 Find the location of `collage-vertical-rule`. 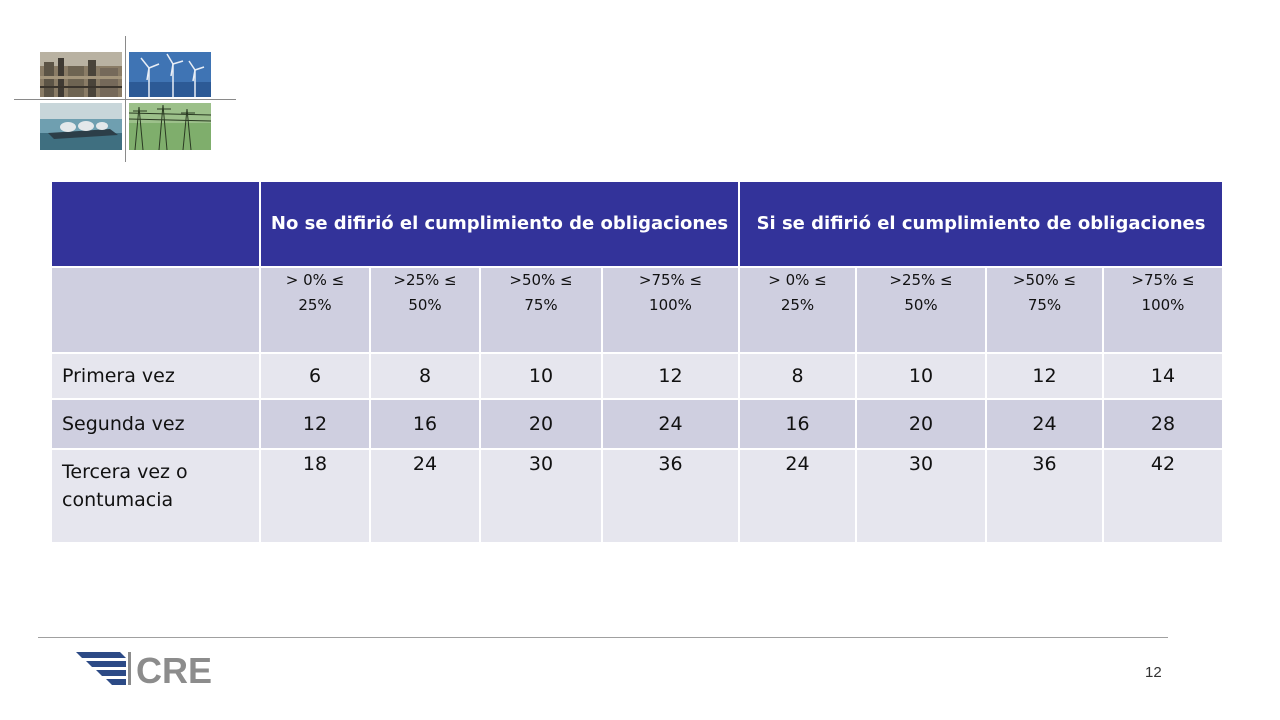

collage-vertical-rule is located at coordinates (125, 99).